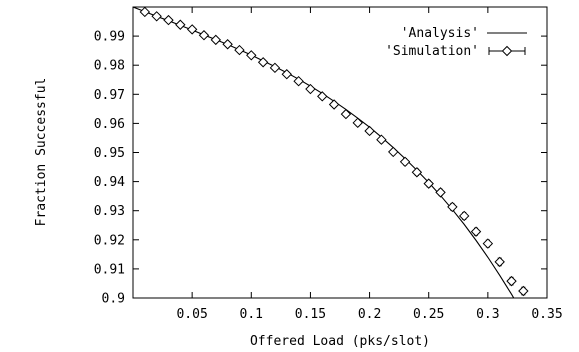  Describe the element at coordinates (432, 51) in the screenshot. I see `legend-label-simulation: 'Simulation'` at that location.